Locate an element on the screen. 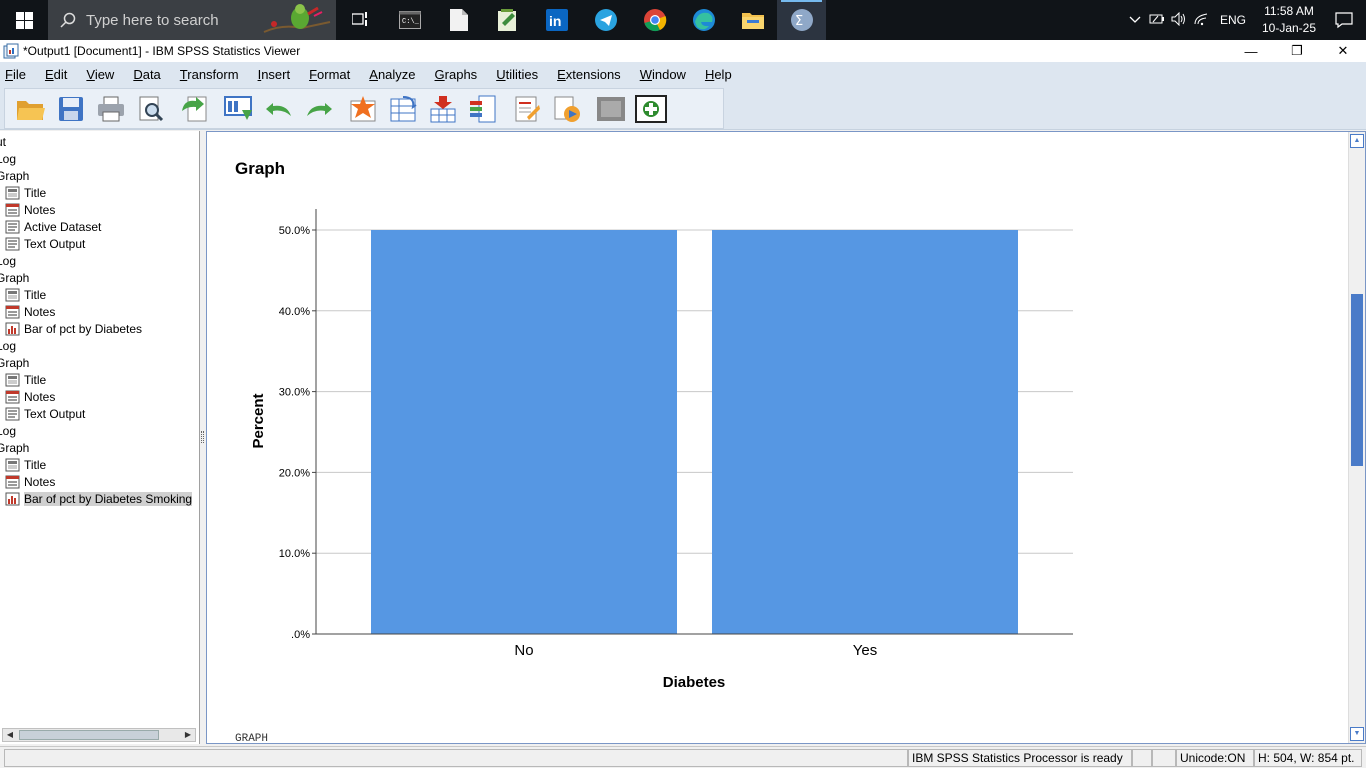 The height and width of the screenshot is (768, 1366). insert-cases-icon is located at coordinates (443, 109).